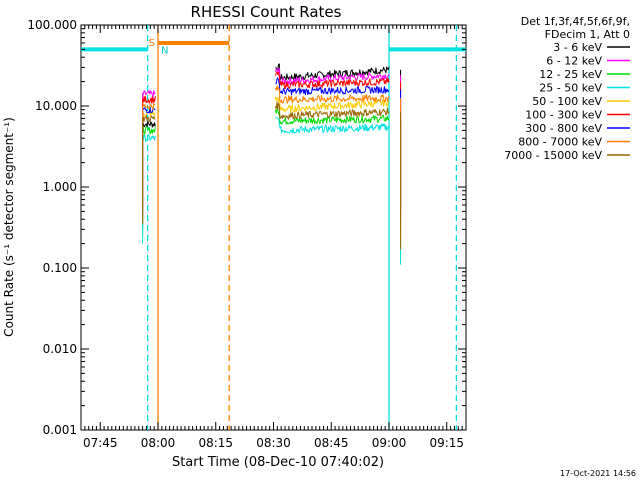  I want to click on legend-label: 100 - 300 keV, so click(563, 115).